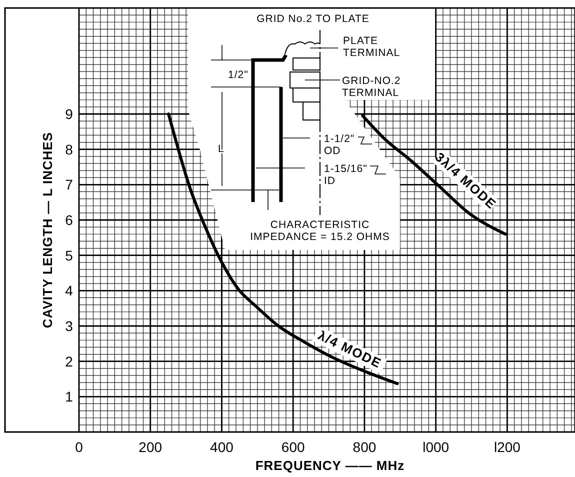 The width and height of the screenshot is (575, 477). What do you see at coordinates (330, 465) in the screenshot?
I see `x-axis-title: FREQUENCY —— MHz` at bounding box center [330, 465].